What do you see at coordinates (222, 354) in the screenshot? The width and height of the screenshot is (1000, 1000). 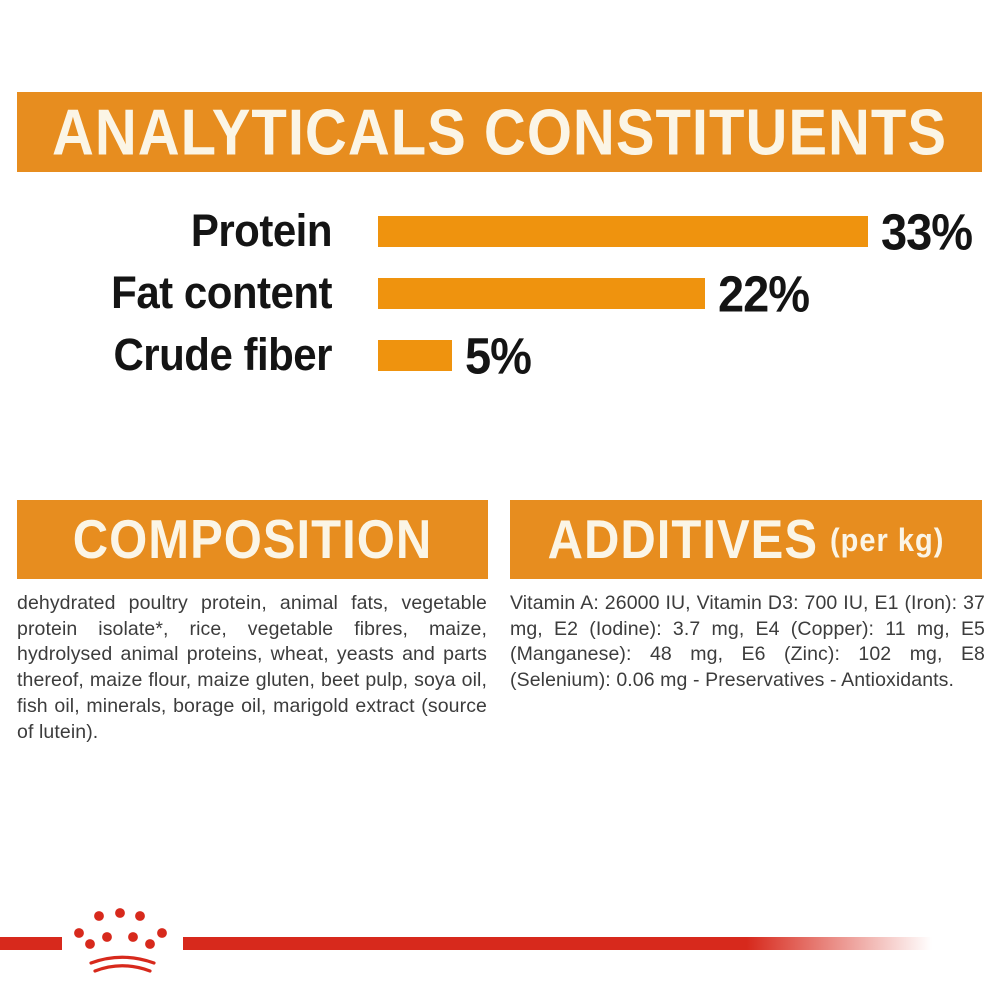 I see `chart-category-label: Crude fiber` at bounding box center [222, 354].